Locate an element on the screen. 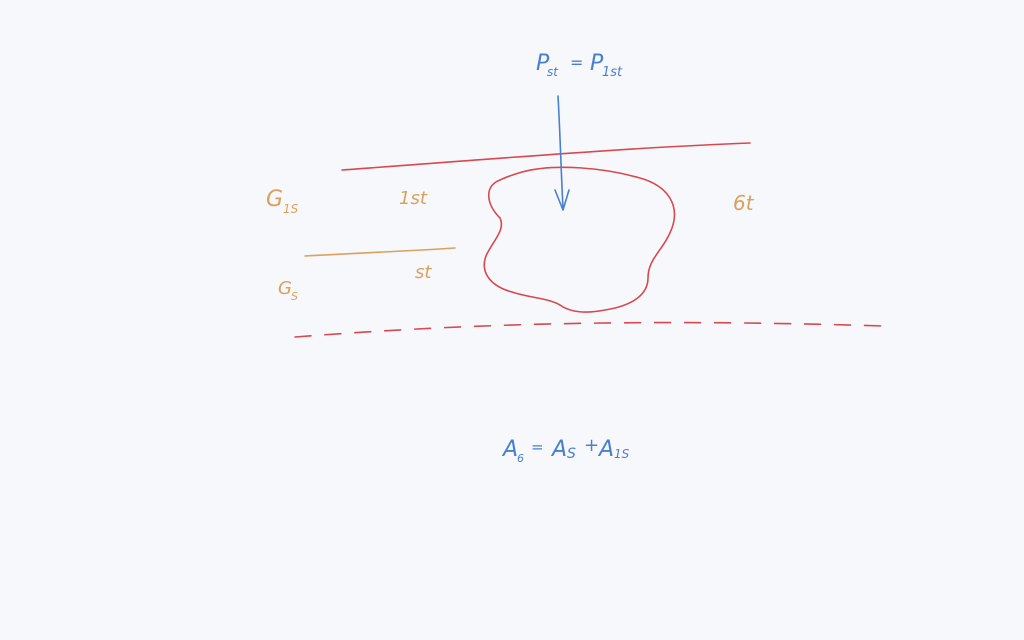  g5-label-sub: S is located at coordinates (294, 296).